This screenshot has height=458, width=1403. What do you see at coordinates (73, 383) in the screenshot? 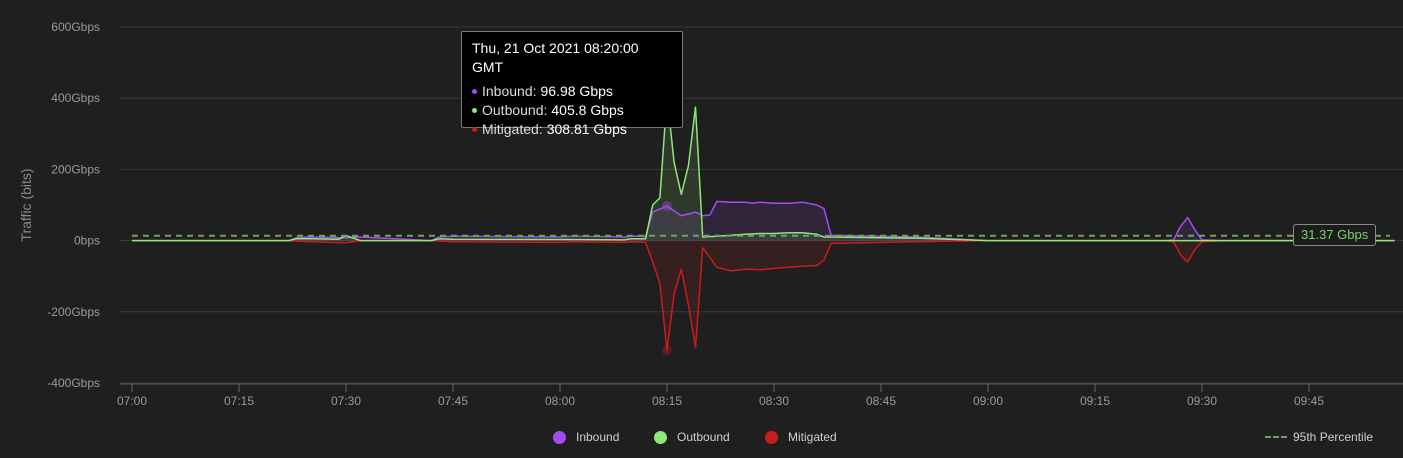
I see `y-tick-label: -400Gbps` at bounding box center [73, 383].